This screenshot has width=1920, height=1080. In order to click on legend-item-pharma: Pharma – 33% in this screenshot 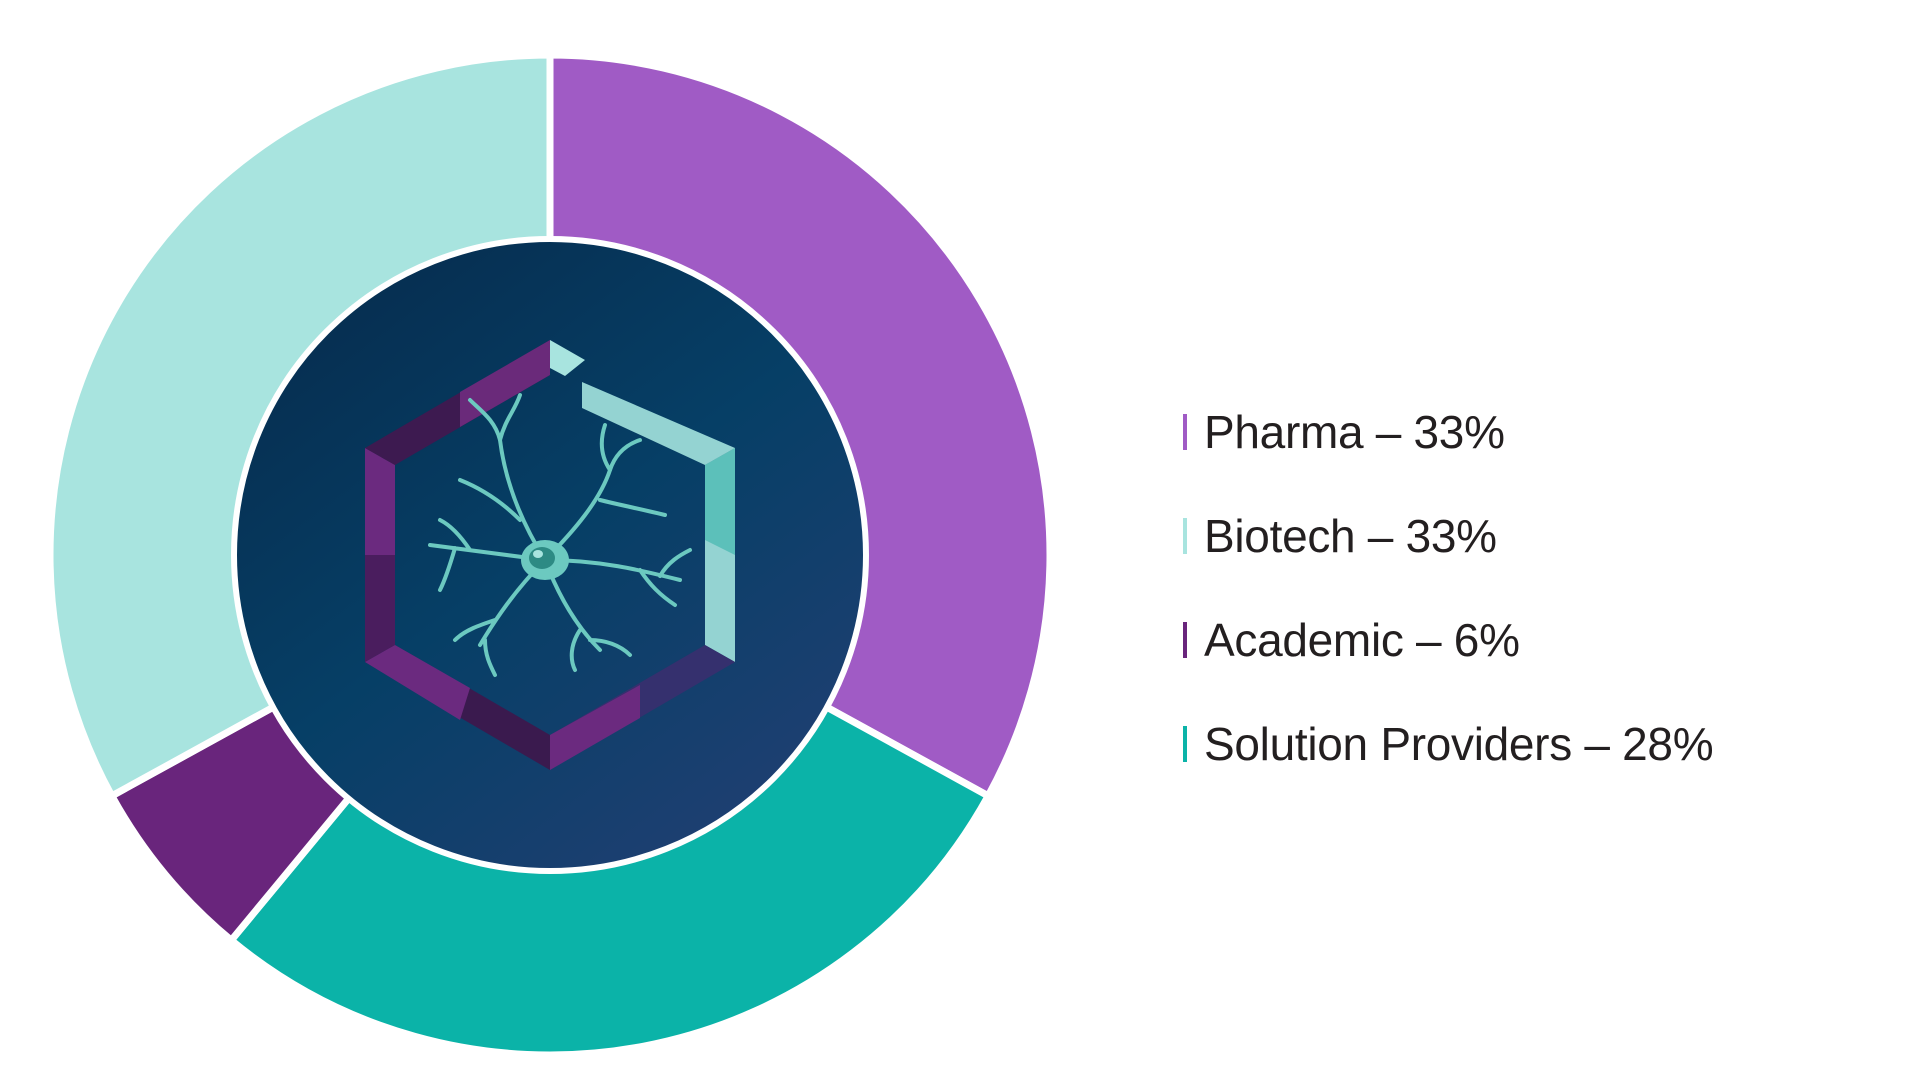, I will do `click(1543, 432)`.